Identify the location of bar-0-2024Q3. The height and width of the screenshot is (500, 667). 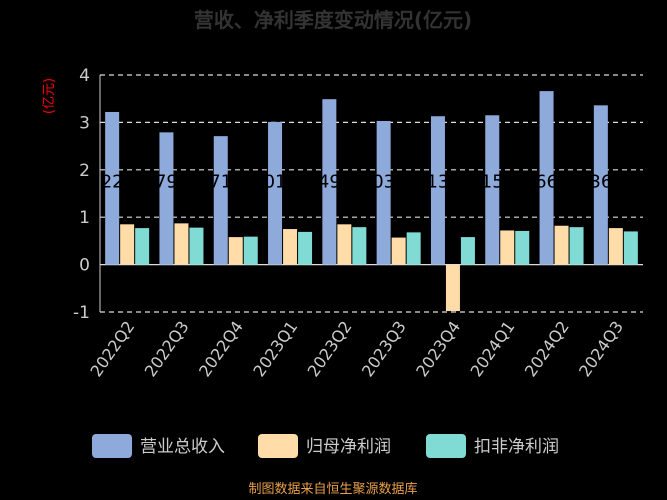
(600, 185).